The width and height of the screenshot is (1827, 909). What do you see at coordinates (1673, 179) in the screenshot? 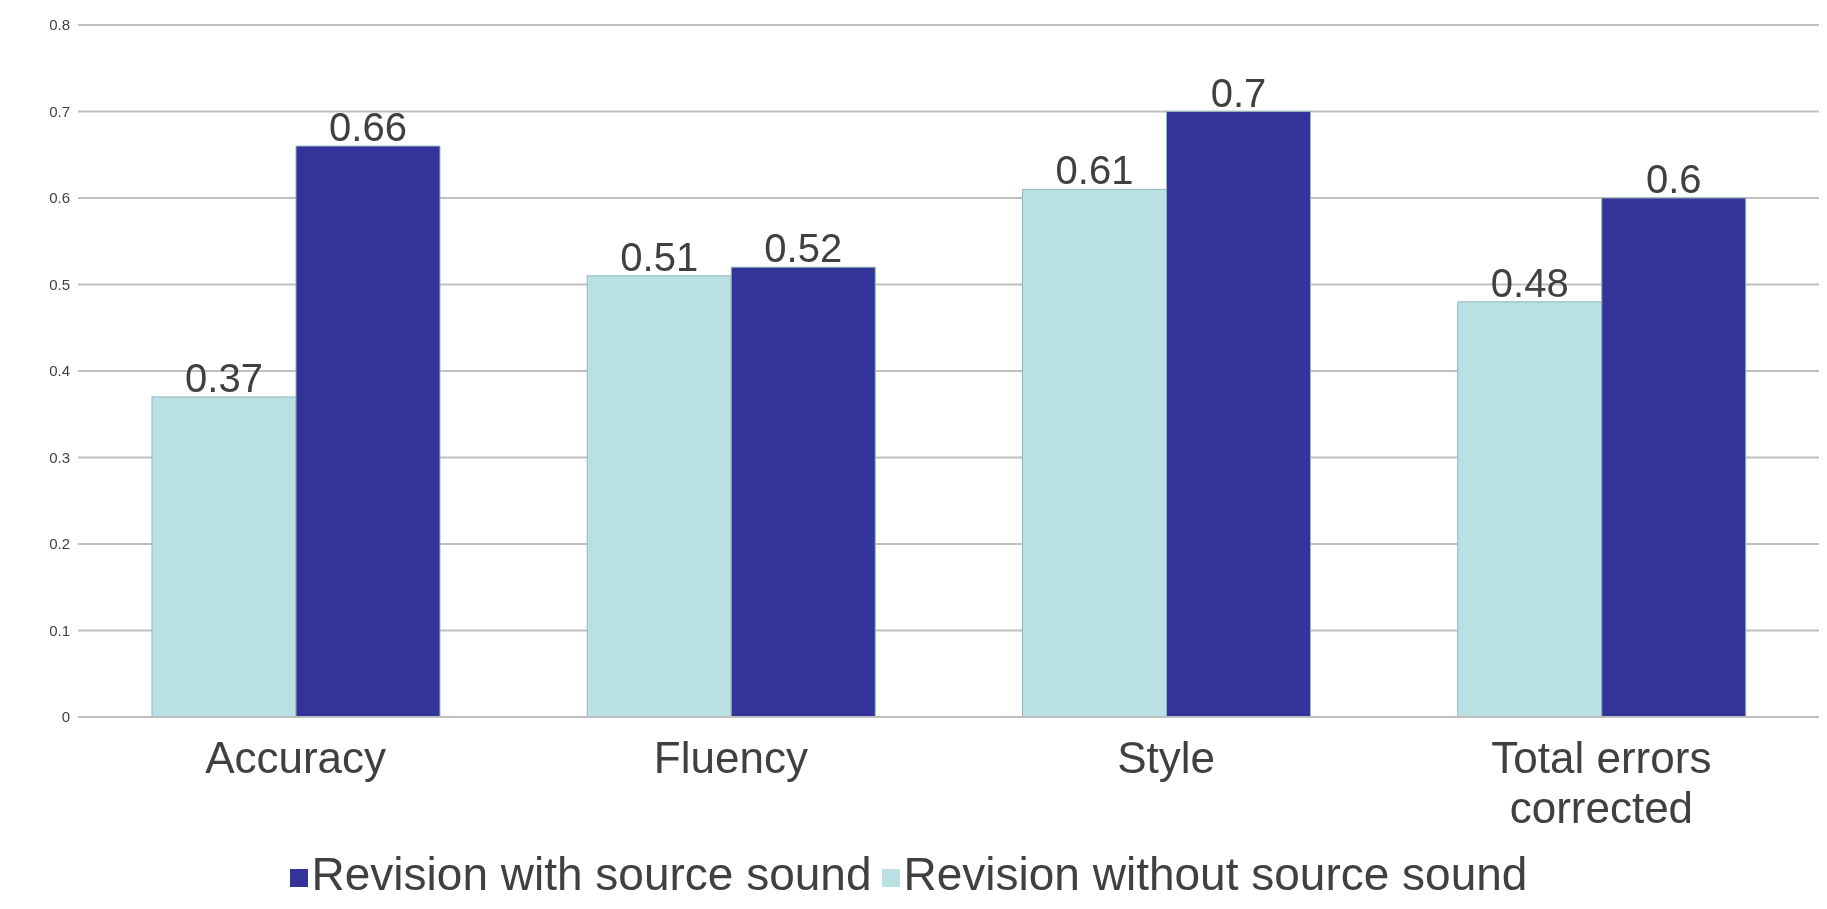
I see `data-label: 0.6` at bounding box center [1673, 179].